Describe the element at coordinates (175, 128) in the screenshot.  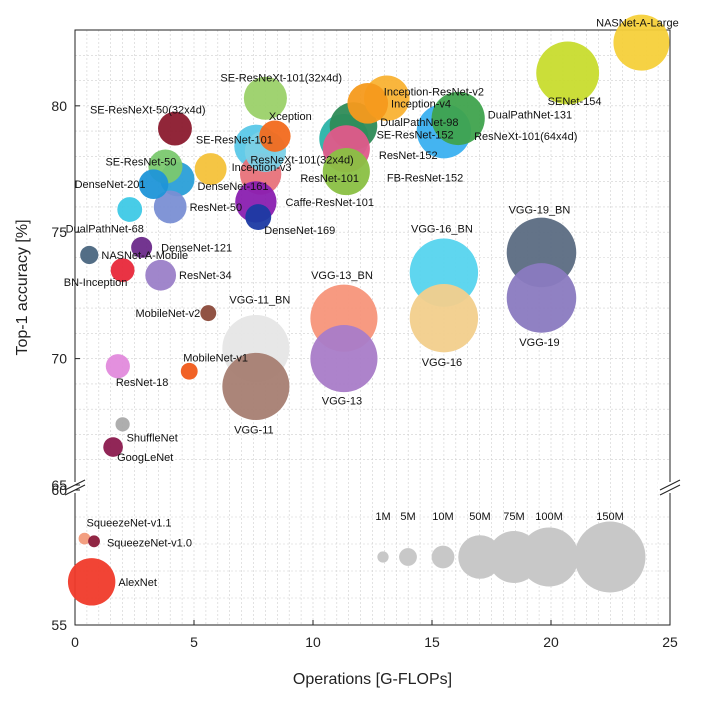
I see `bubble-se-resnext-50-32x4d` at that location.